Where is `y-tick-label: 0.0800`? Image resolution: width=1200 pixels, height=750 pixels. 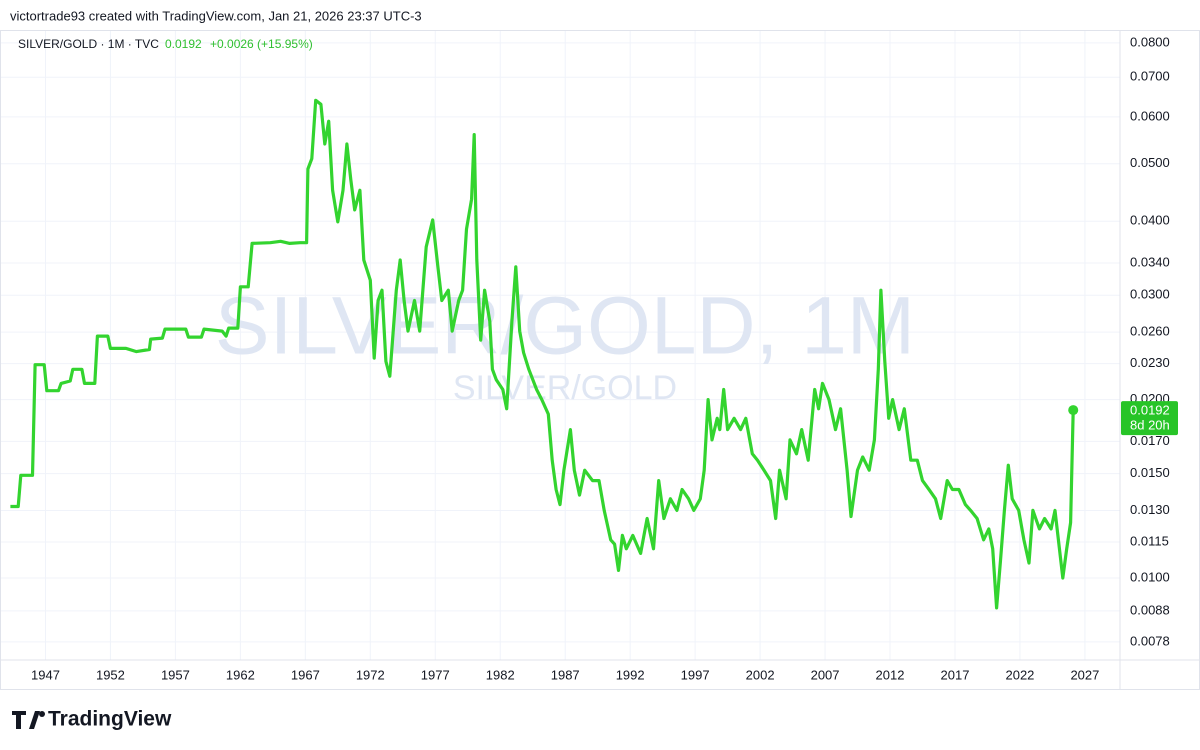 y-tick-label: 0.0800 is located at coordinates (1150, 41).